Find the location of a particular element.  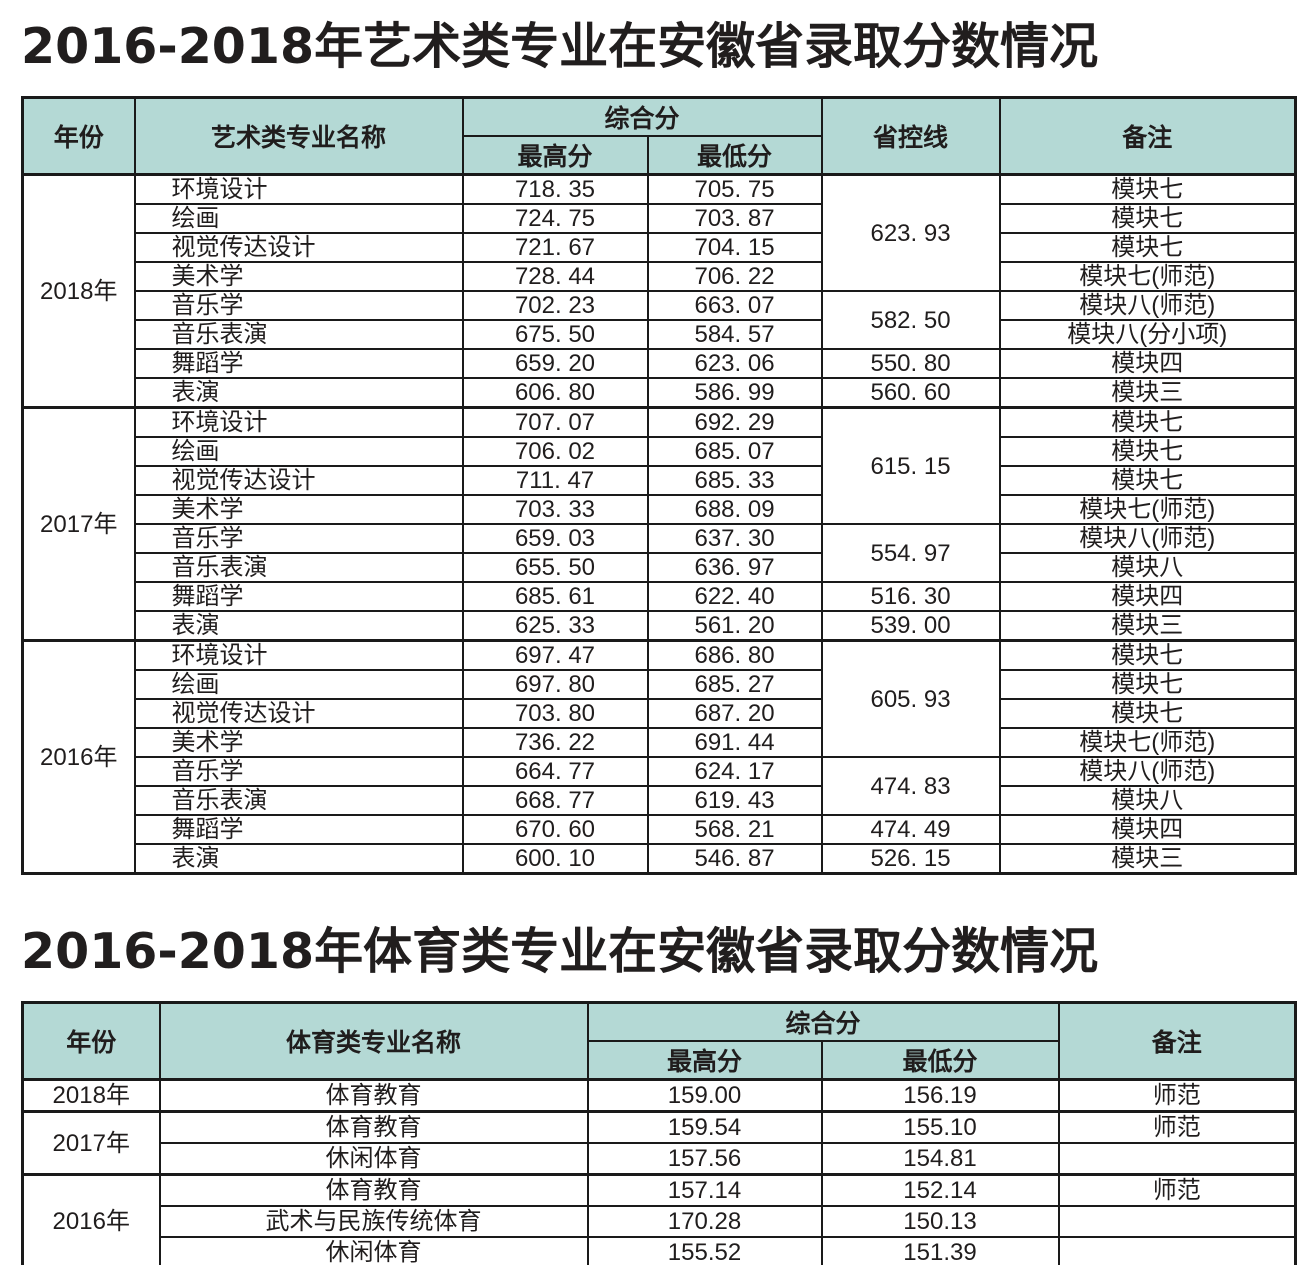

control-line-cell: 554. 97 is located at coordinates (910, 553).